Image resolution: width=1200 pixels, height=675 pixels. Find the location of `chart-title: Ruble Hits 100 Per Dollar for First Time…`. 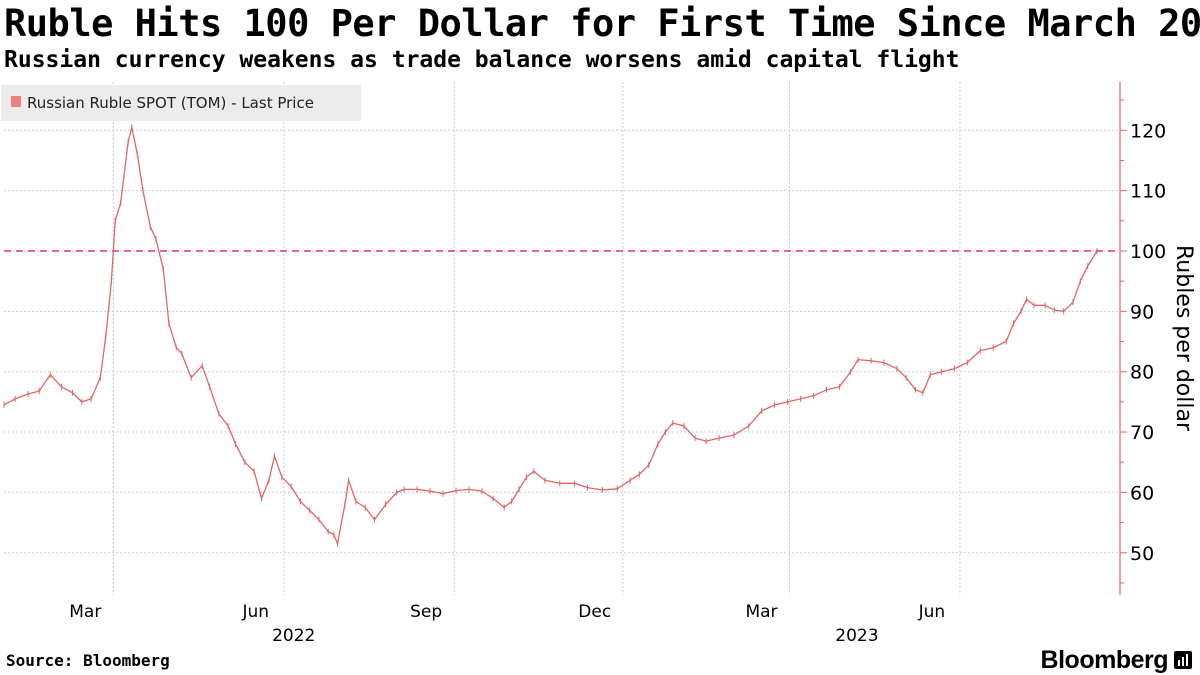

chart-title: Ruble Hits 100 Per Dollar for First Time… is located at coordinates (602, 23).